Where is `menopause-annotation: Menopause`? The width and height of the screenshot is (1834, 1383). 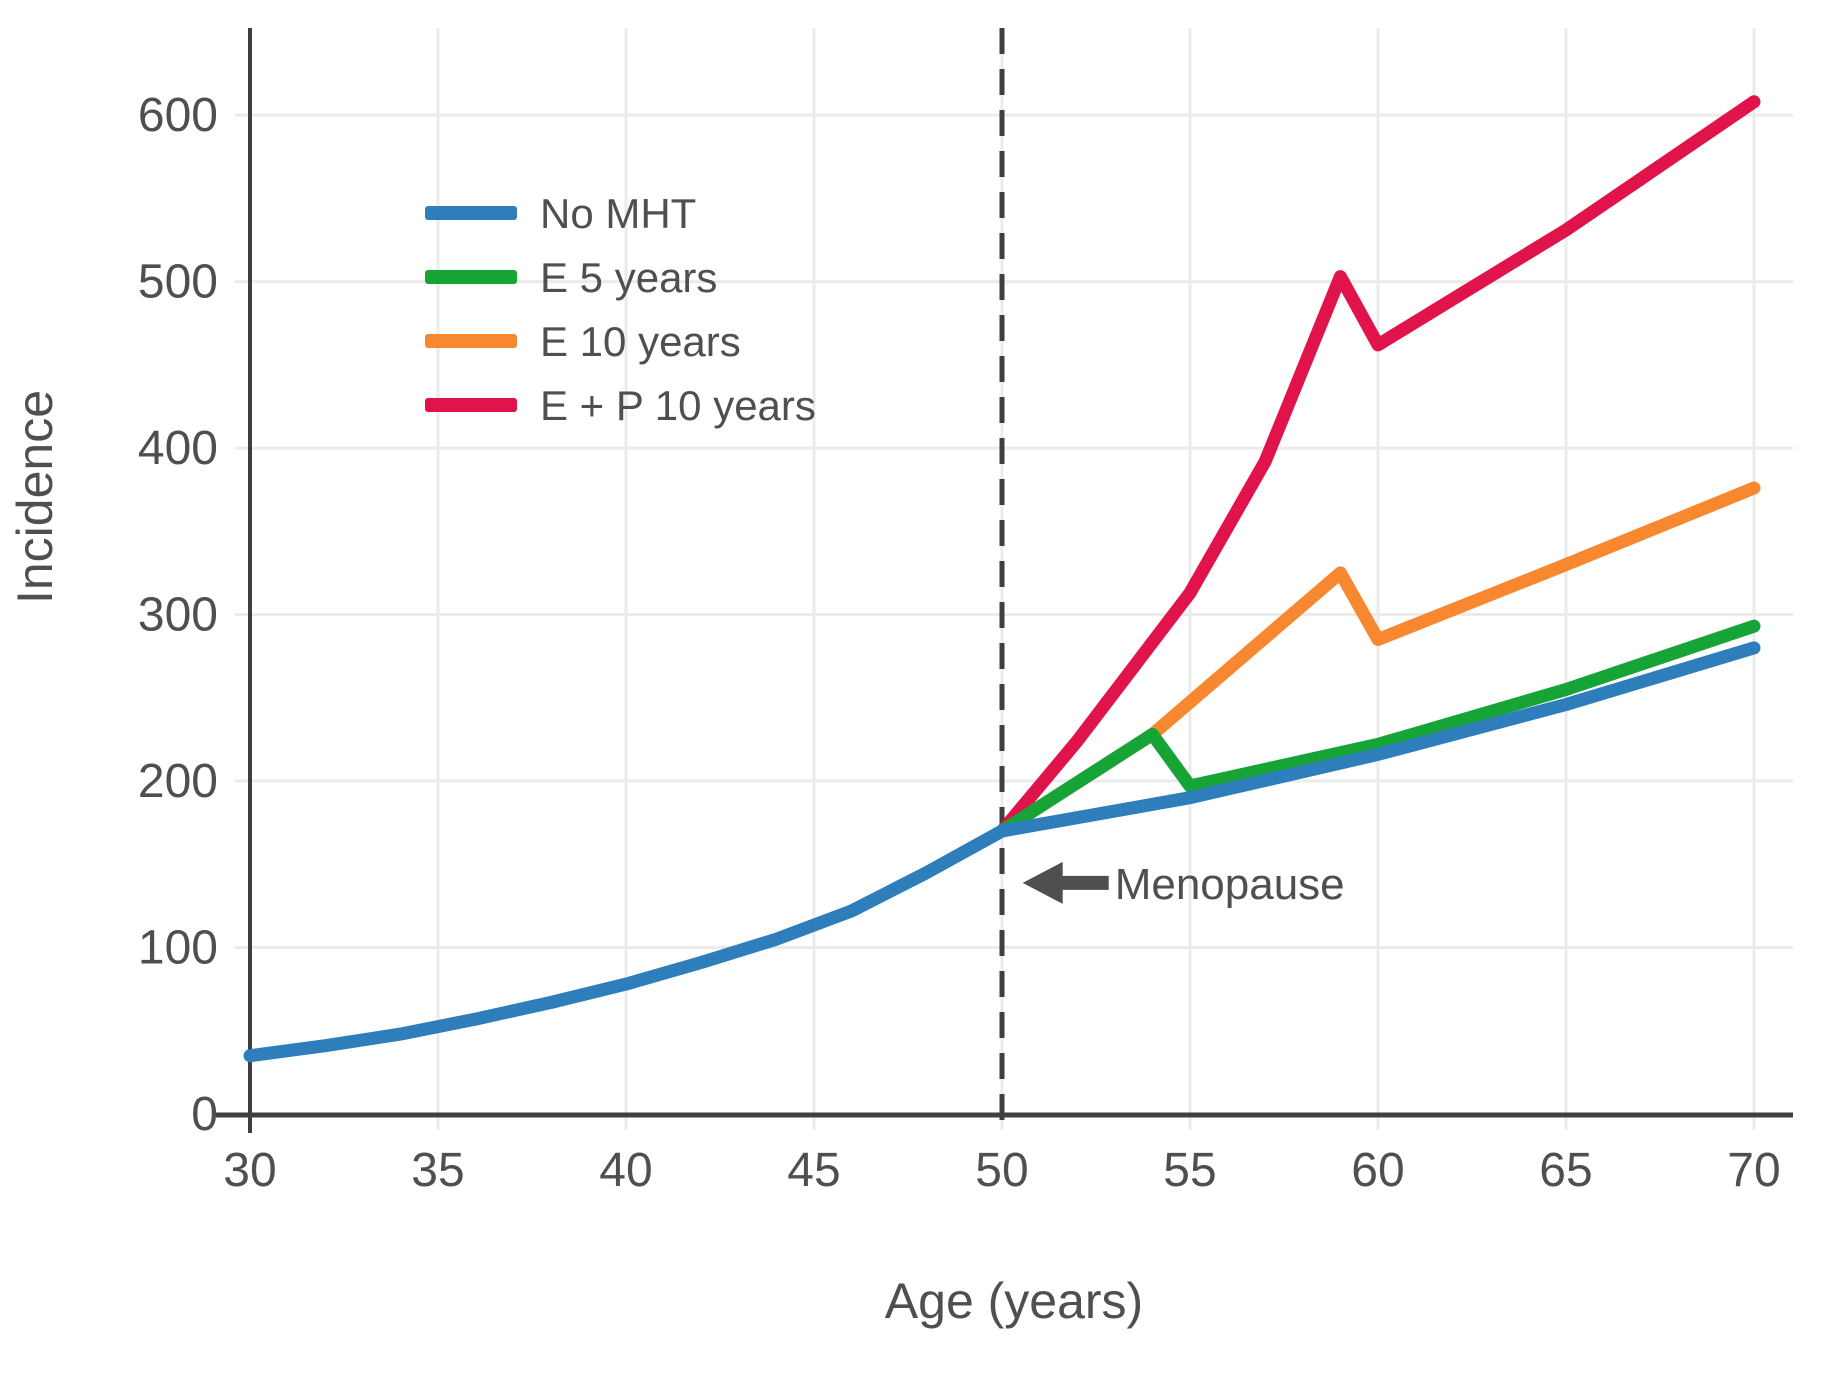 menopause-annotation: Menopause is located at coordinates (1183, 884).